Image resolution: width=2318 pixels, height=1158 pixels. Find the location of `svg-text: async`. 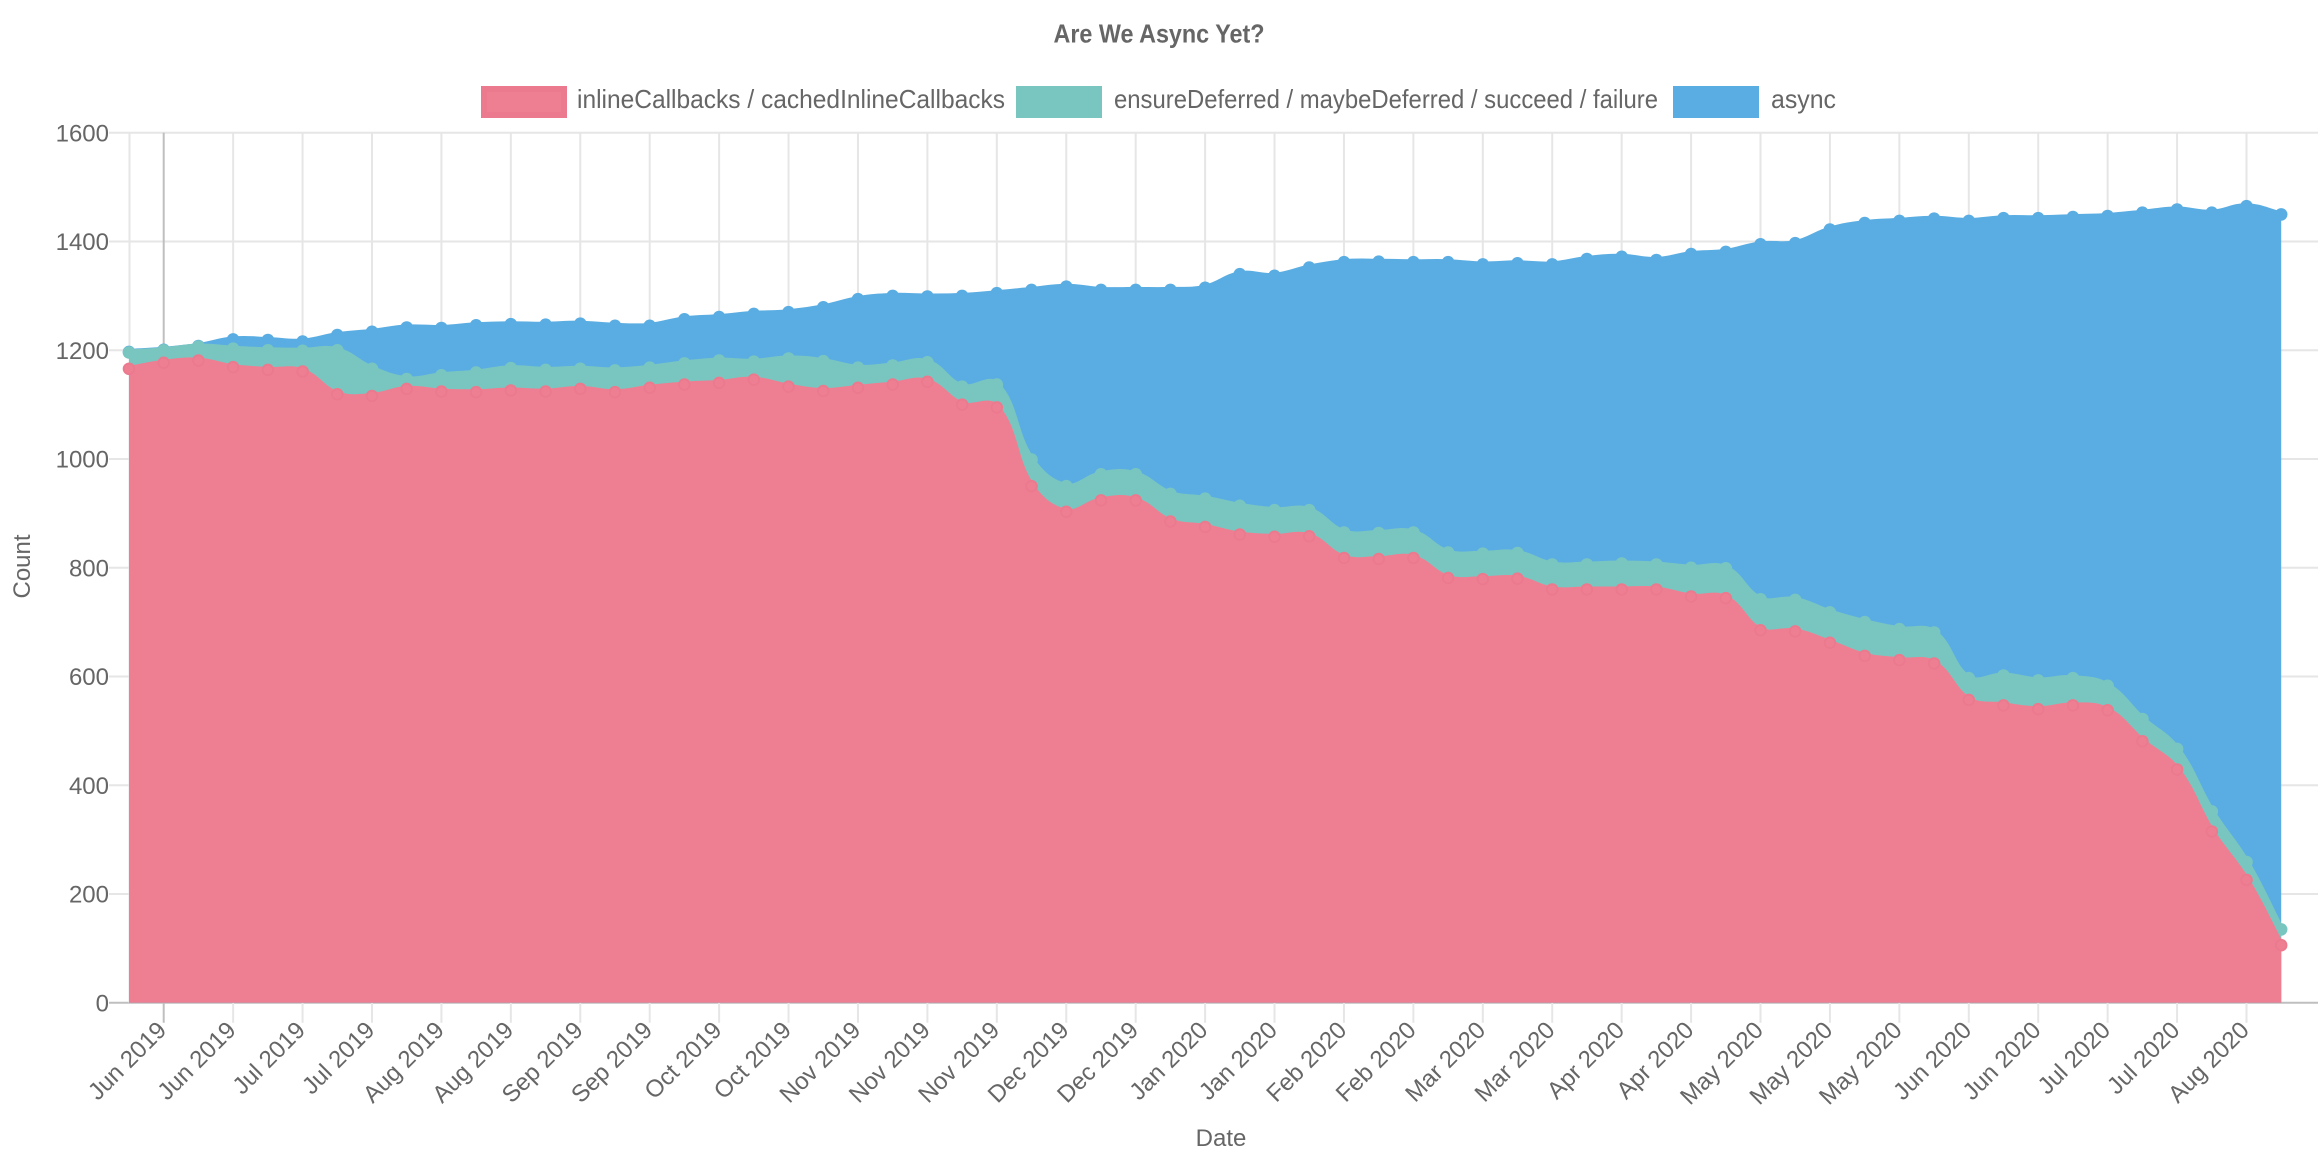

svg-text: async is located at coordinates (1803, 99).